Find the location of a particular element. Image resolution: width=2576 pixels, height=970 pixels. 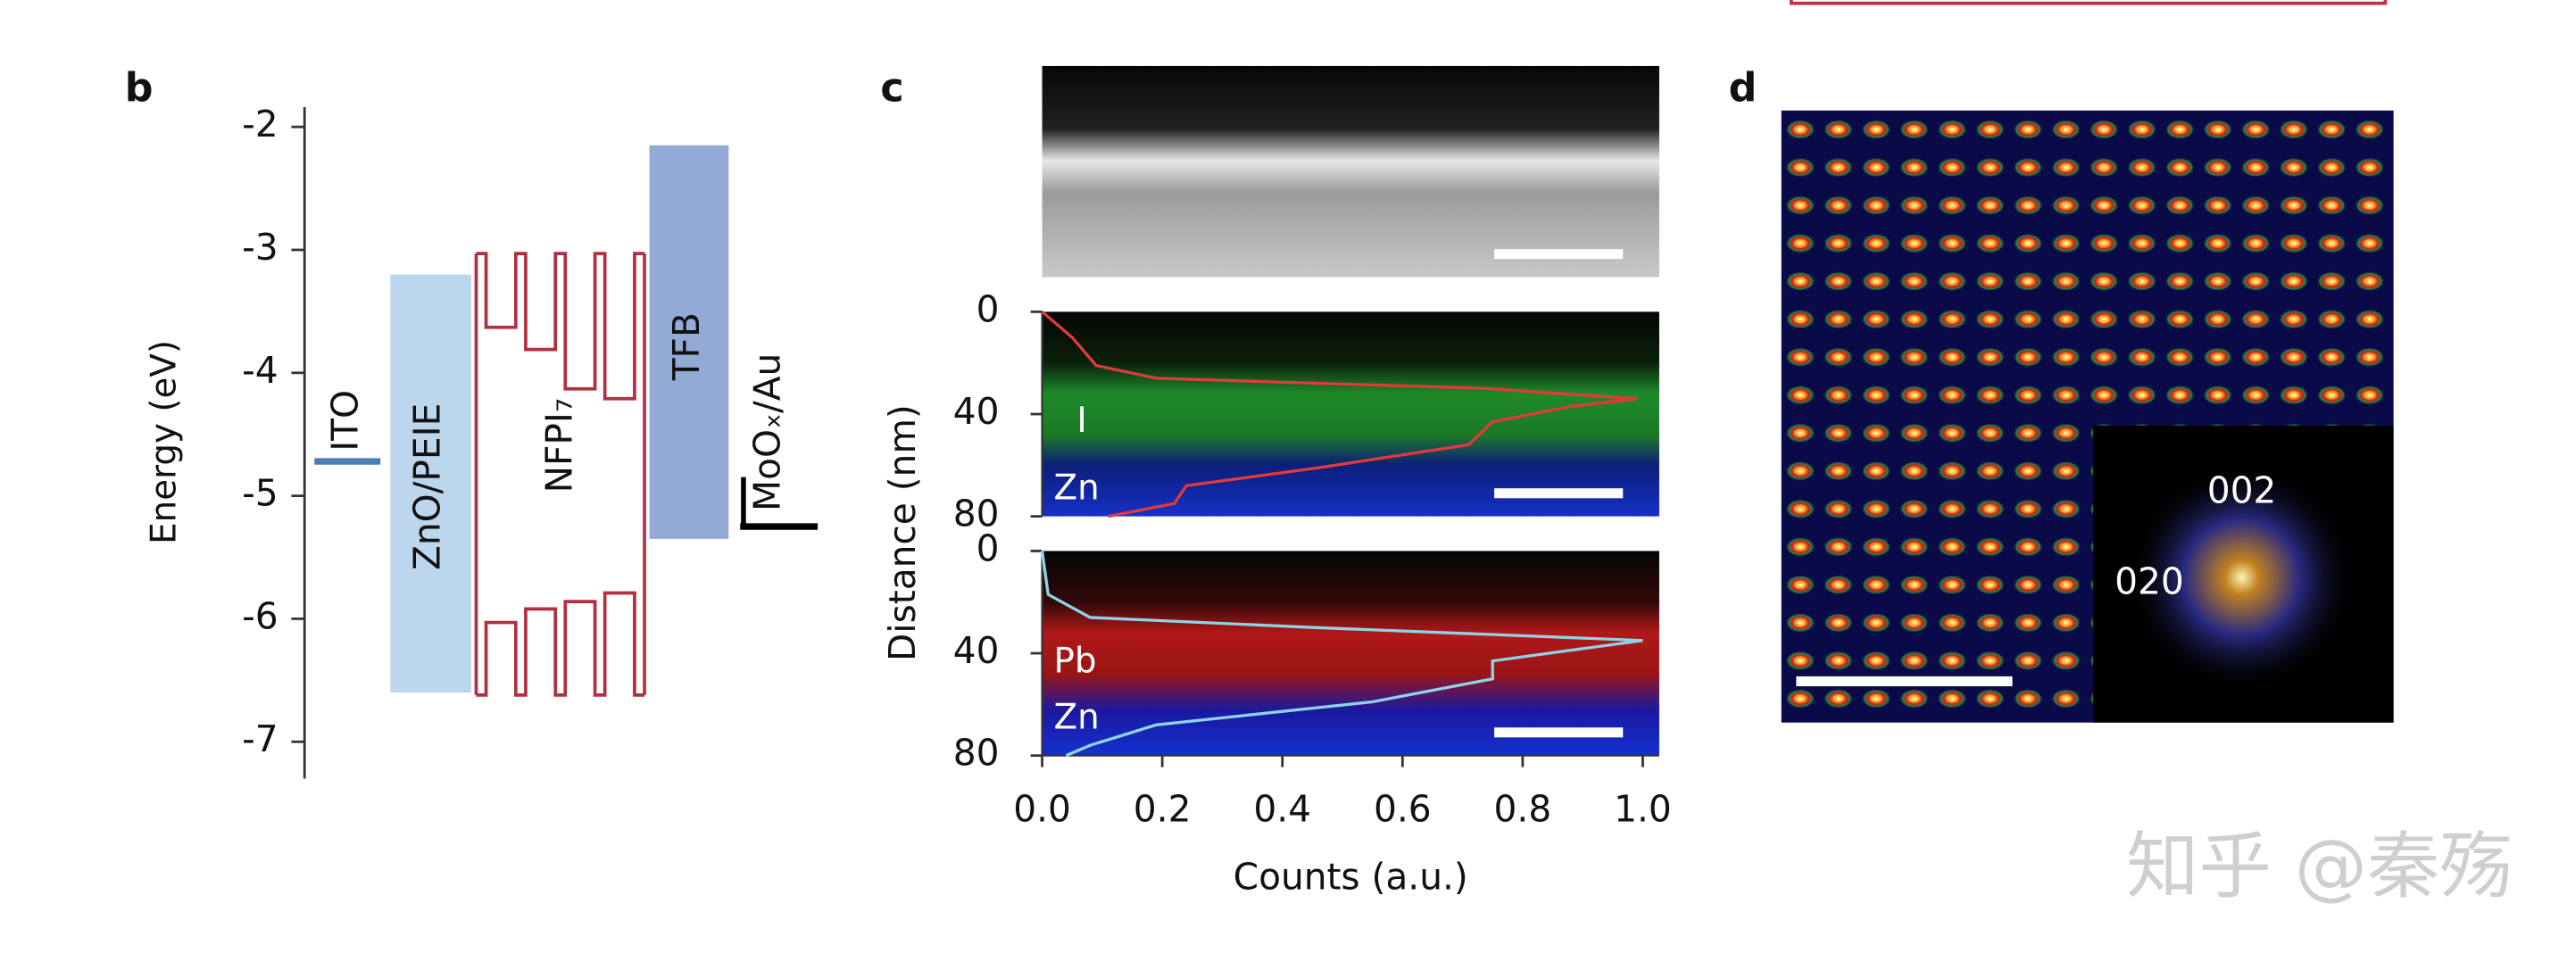

conduction-band is located at coordinates (561, 326).